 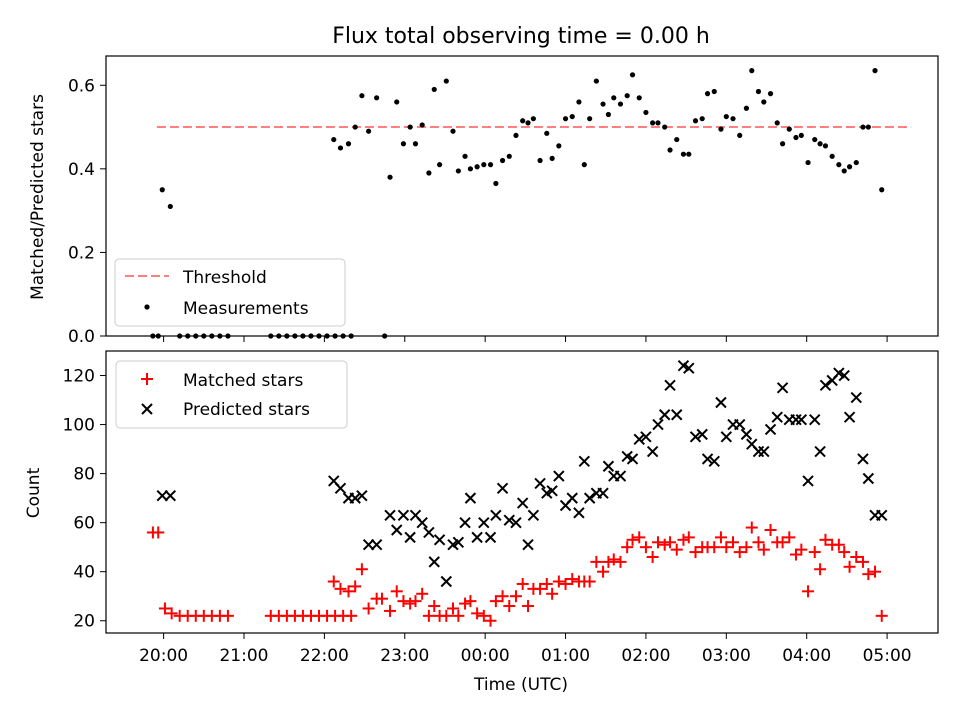 What do you see at coordinates (87, 211) in the screenshot?
I see `top-y-ticks: 0.0 0.2 0.4 0.6` at bounding box center [87, 211].